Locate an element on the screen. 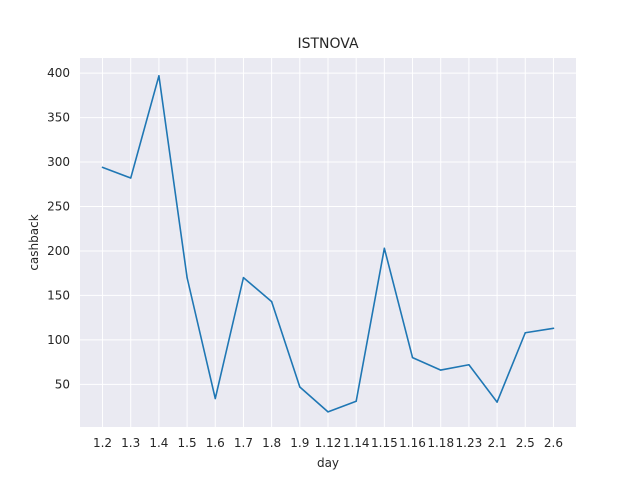  x-tick-label: 1.5 is located at coordinates (187, 443).